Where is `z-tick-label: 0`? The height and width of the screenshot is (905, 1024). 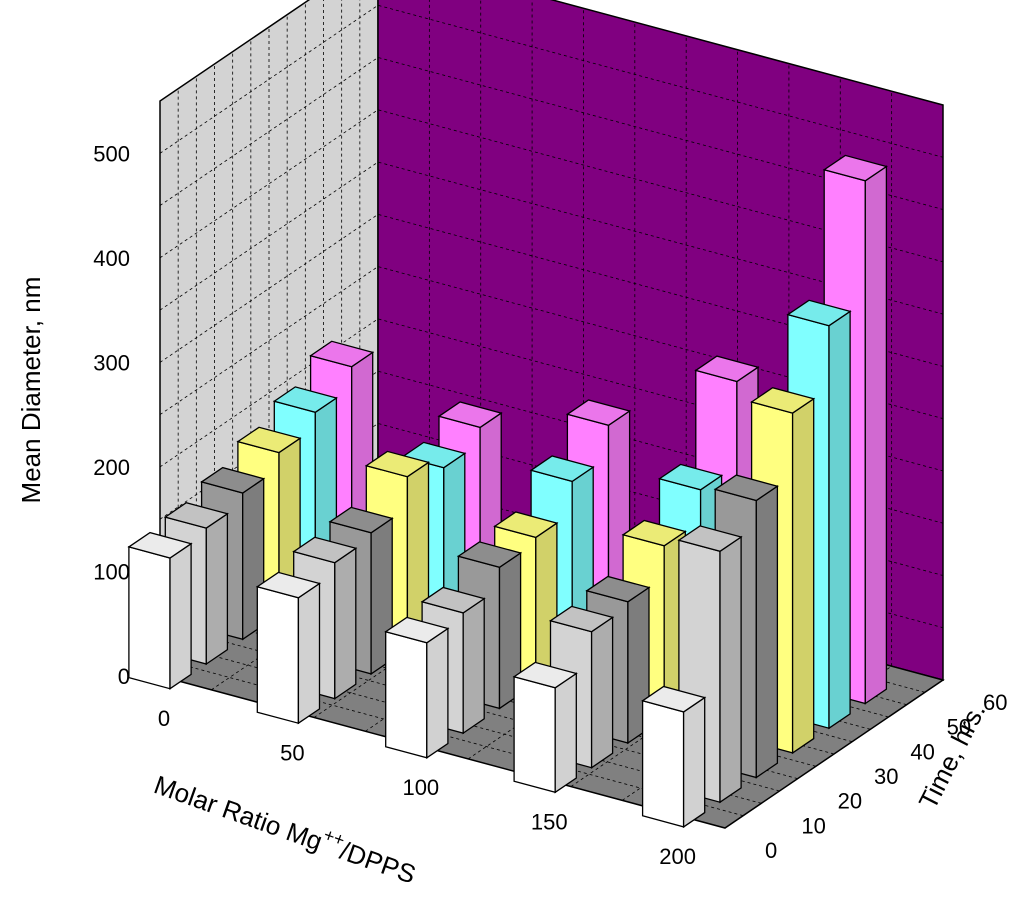 z-tick-label: 0 is located at coordinates (771, 850).